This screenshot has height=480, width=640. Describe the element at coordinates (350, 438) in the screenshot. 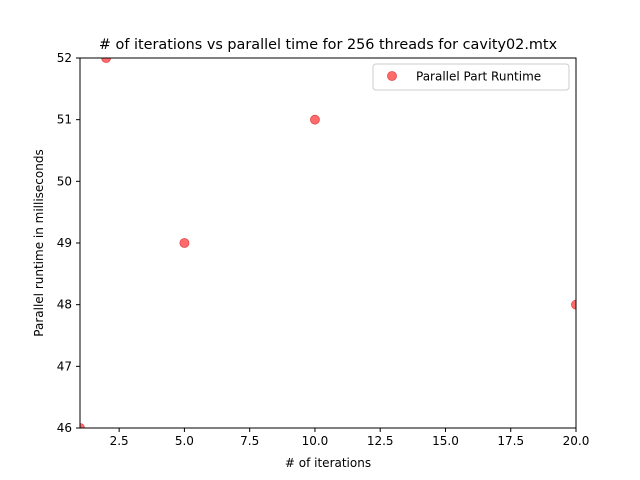

I see `x-axis-ticks: 2.5 5.0 7.5 10.0 12.5 15.0 17.5 20.0` at that location.